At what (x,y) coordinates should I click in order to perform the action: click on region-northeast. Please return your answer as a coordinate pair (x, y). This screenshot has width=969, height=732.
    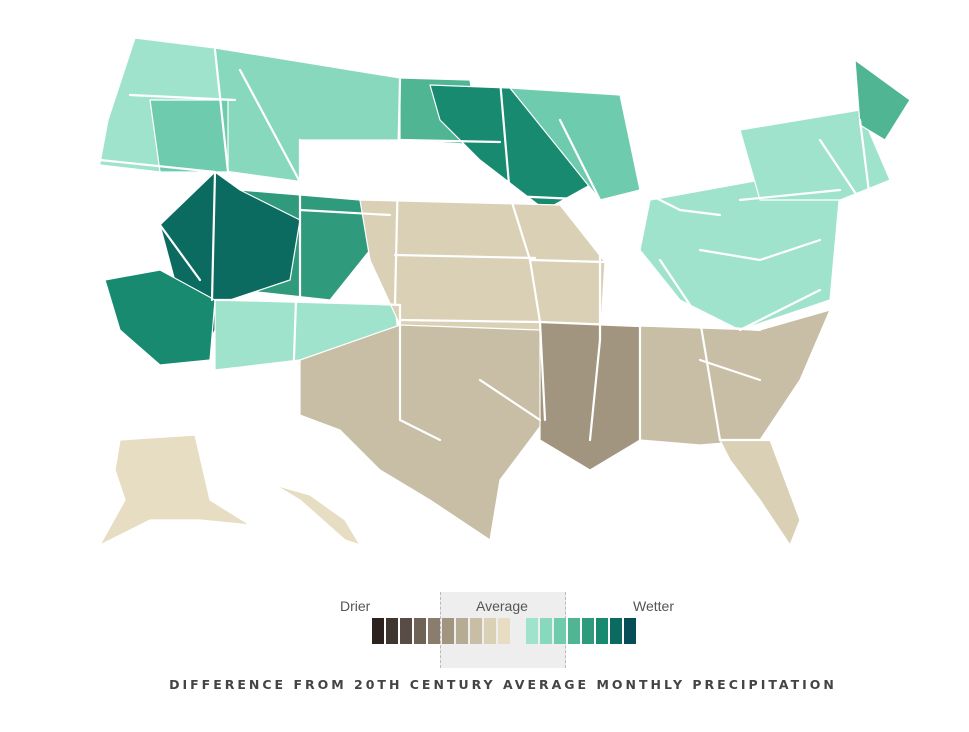
    Looking at the image, I should click on (815, 155).